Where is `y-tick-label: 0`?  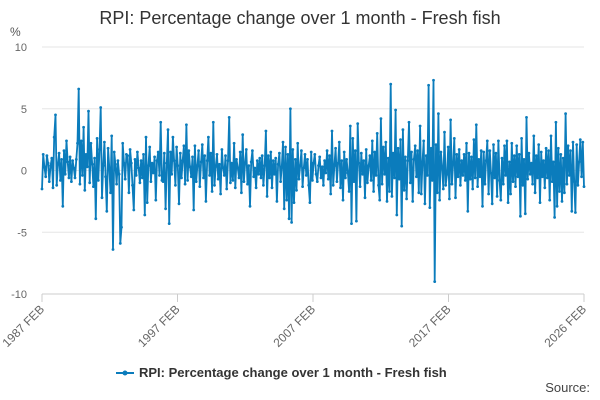
y-tick-label: 0 is located at coordinates (24, 172).